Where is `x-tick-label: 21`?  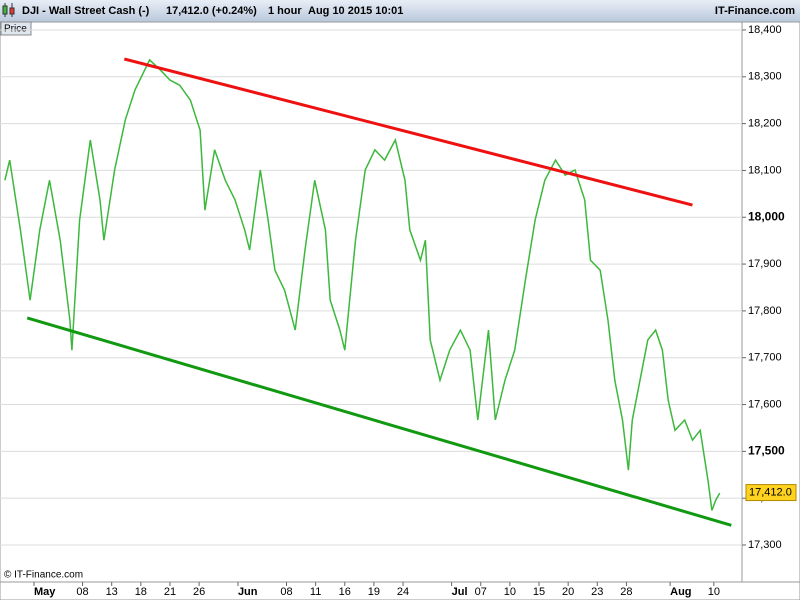 x-tick-label: 21 is located at coordinates (170, 592).